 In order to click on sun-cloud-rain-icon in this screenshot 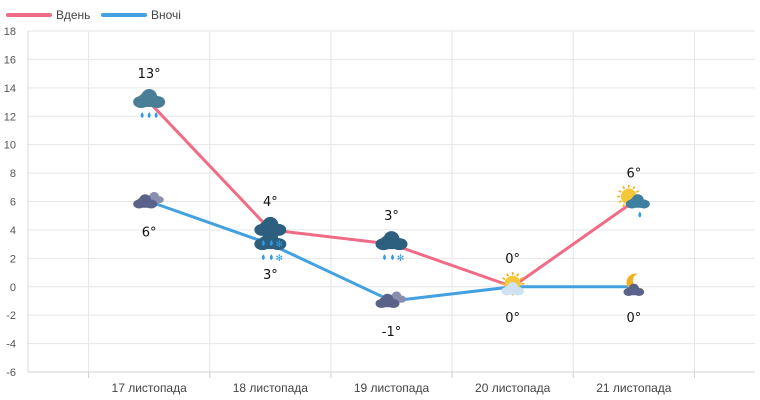, I will do `click(633, 201)`.